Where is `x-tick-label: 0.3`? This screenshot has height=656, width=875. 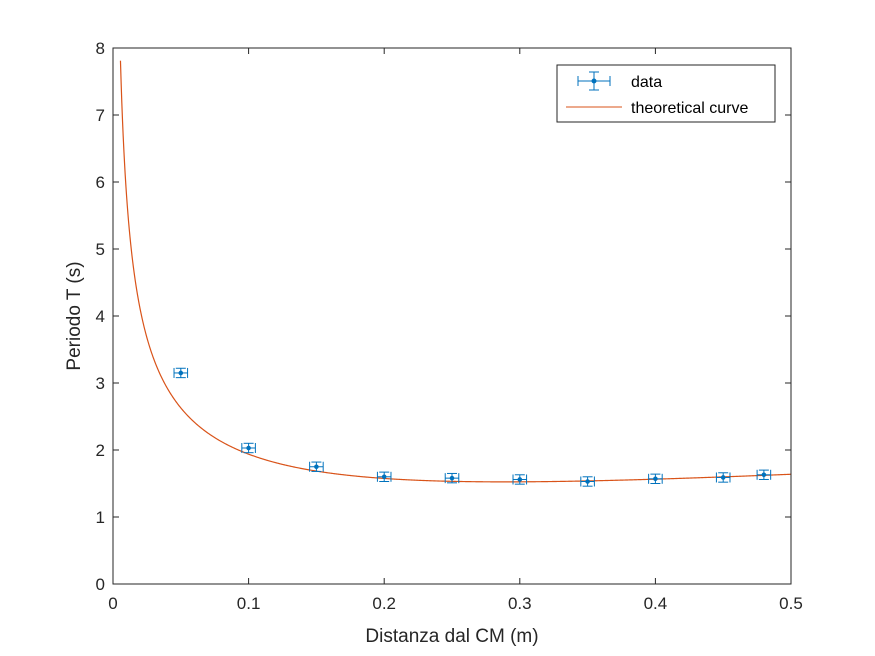 x-tick-label: 0.3 is located at coordinates (520, 603).